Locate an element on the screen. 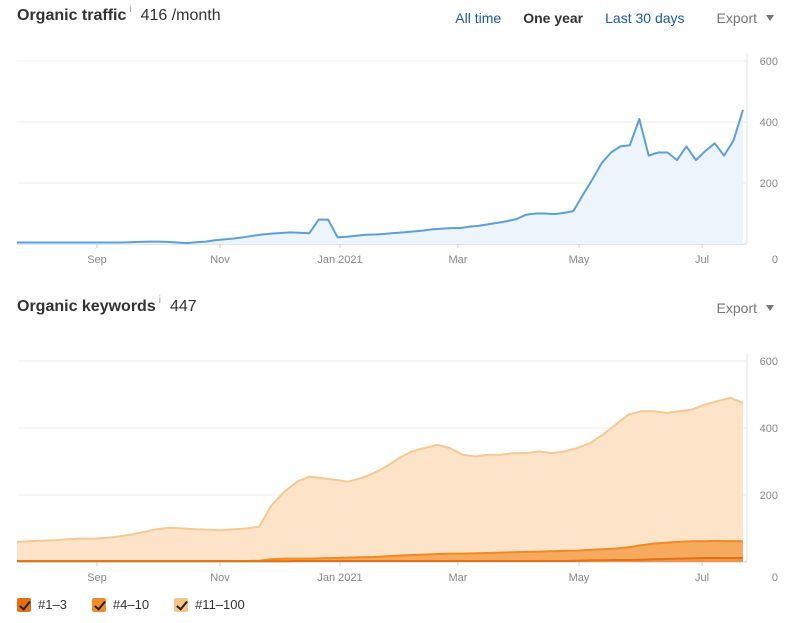  keywords-x-tick-label: Nov is located at coordinates (220, 578).